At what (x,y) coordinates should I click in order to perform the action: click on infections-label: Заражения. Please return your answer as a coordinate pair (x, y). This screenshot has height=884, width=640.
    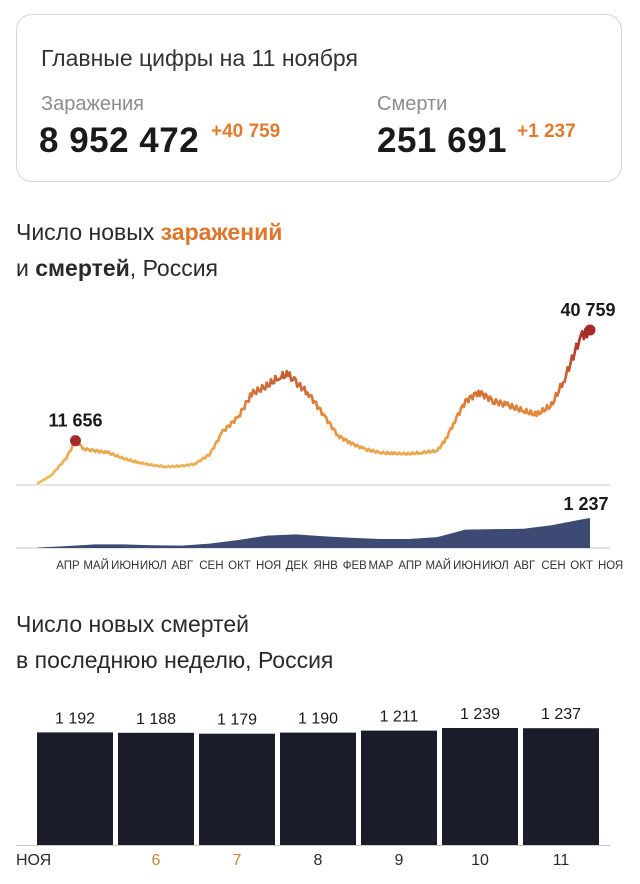
    Looking at the image, I should click on (92, 104).